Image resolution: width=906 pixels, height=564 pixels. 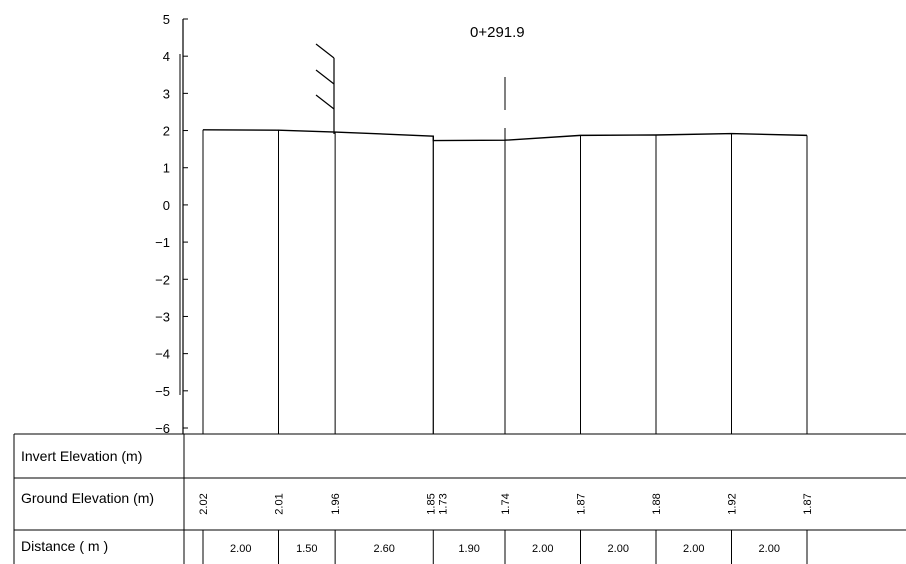 What do you see at coordinates (325, 88) in the screenshot?
I see `slope-marker` at bounding box center [325, 88].